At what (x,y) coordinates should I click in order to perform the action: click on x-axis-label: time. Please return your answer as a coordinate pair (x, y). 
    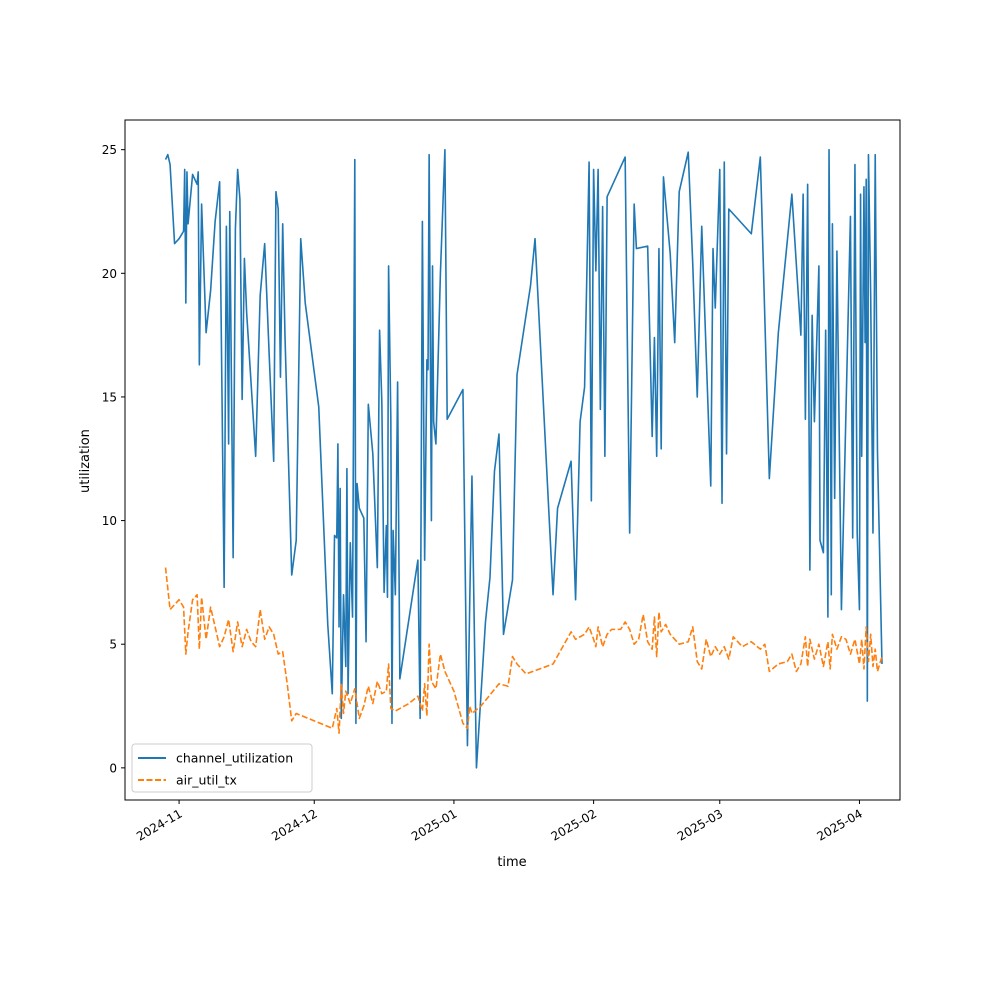
    Looking at the image, I should click on (511, 862).